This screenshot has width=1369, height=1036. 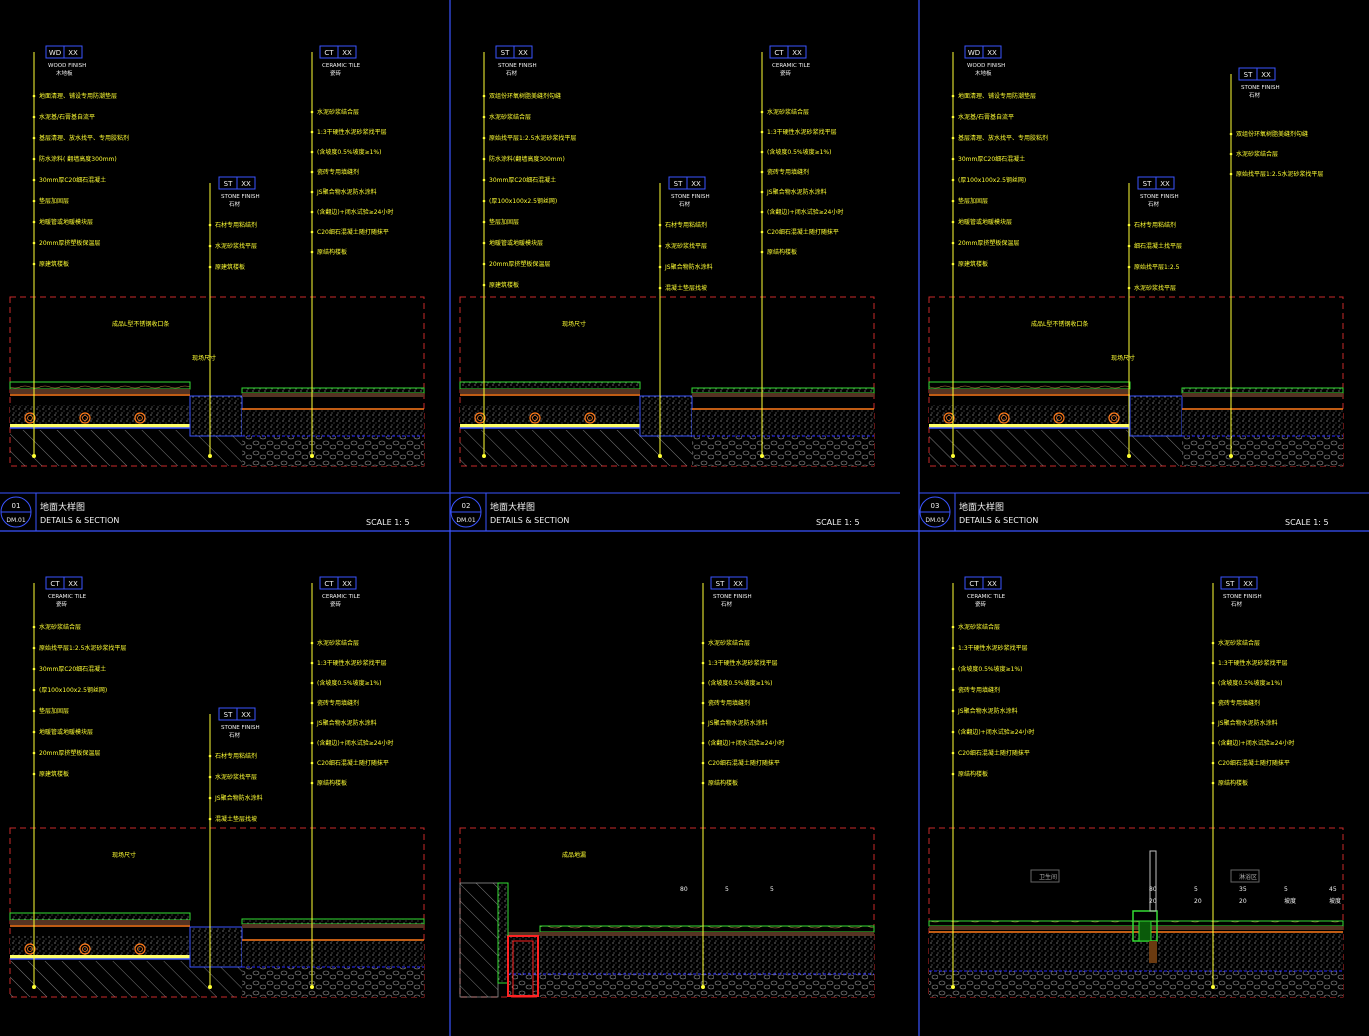 I want to click on tag-code: ST, so click(x=720, y=584).